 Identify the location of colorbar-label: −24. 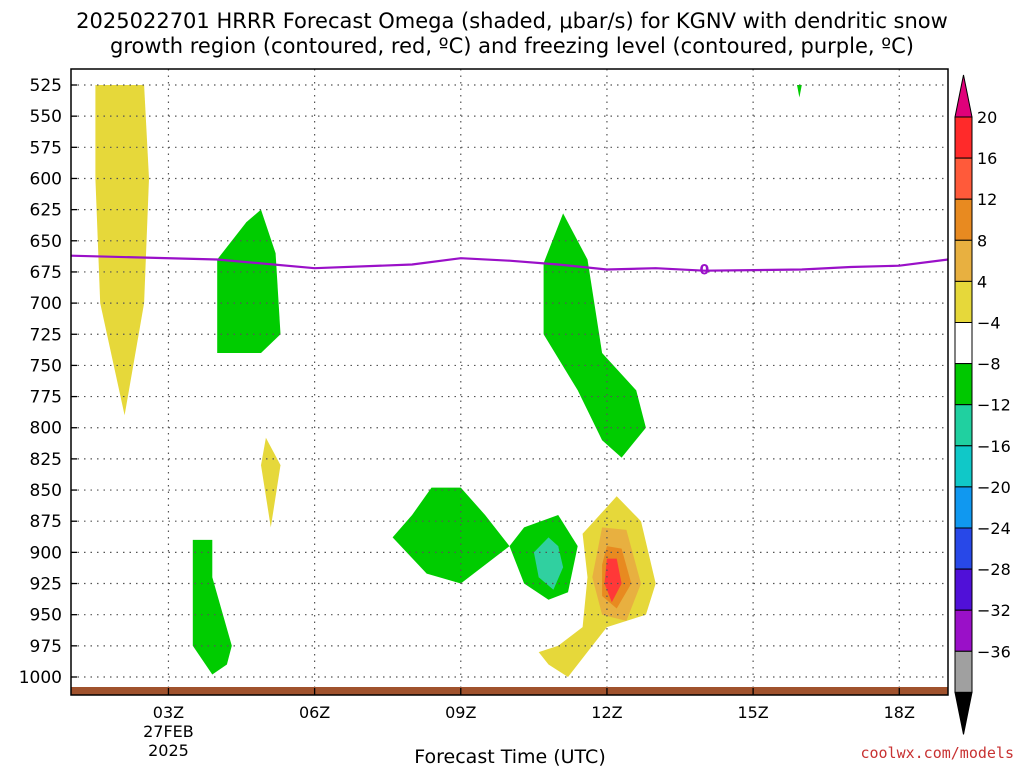
(994, 528).